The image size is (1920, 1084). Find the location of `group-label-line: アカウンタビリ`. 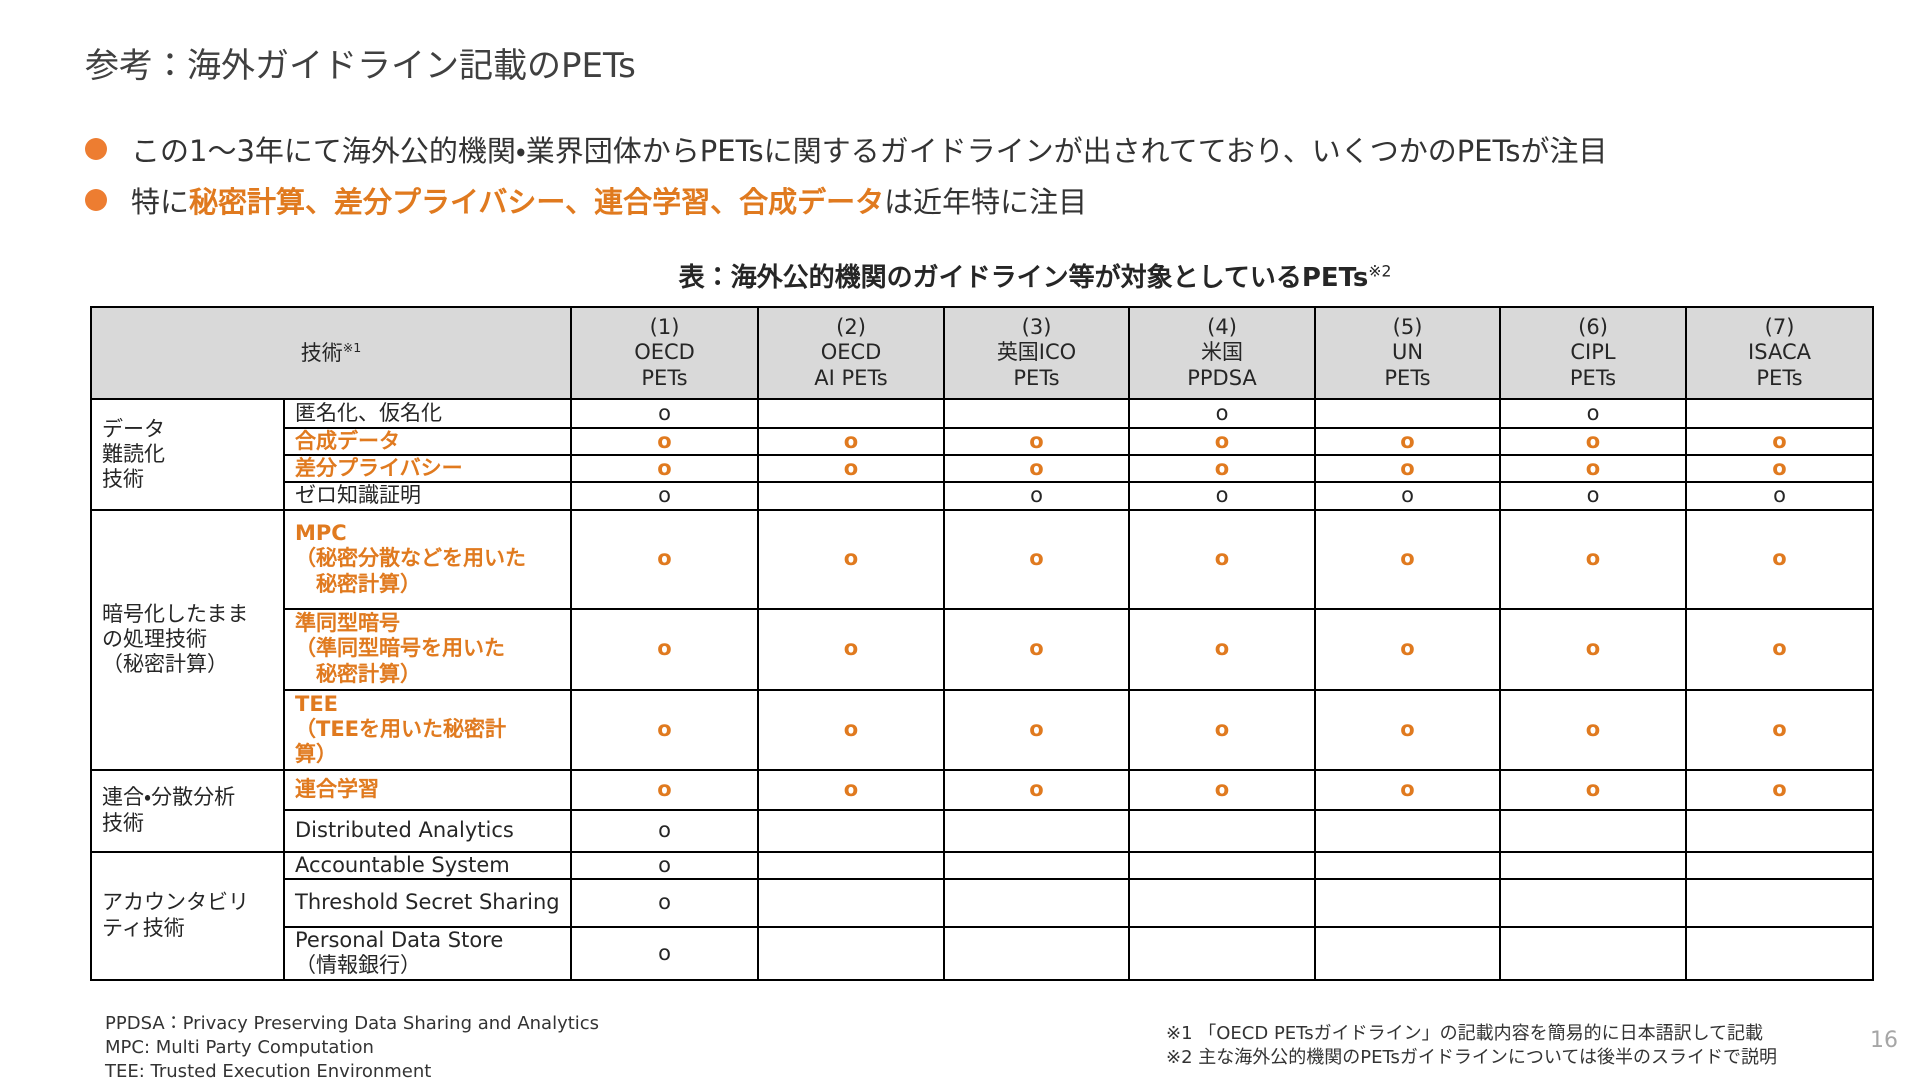

group-label-line: アカウンタビリ is located at coordinates (175, 902).